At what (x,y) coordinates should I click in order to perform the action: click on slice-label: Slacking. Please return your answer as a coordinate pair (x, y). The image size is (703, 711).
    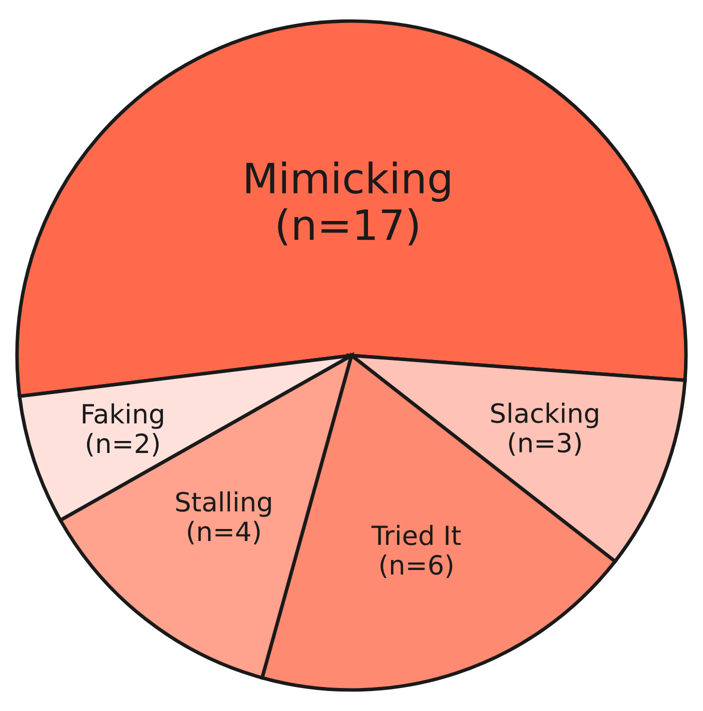
    Looking at the image, I should click on (544, 415).